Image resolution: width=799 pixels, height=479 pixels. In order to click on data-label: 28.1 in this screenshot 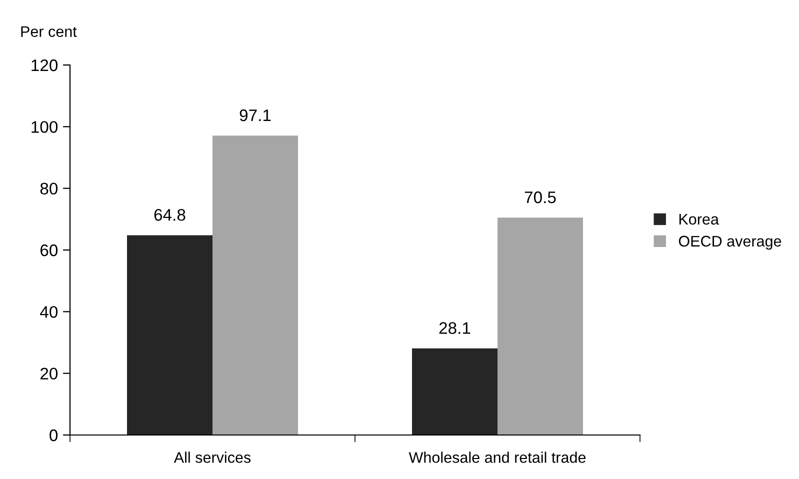, I will do `click(454, 328)`.